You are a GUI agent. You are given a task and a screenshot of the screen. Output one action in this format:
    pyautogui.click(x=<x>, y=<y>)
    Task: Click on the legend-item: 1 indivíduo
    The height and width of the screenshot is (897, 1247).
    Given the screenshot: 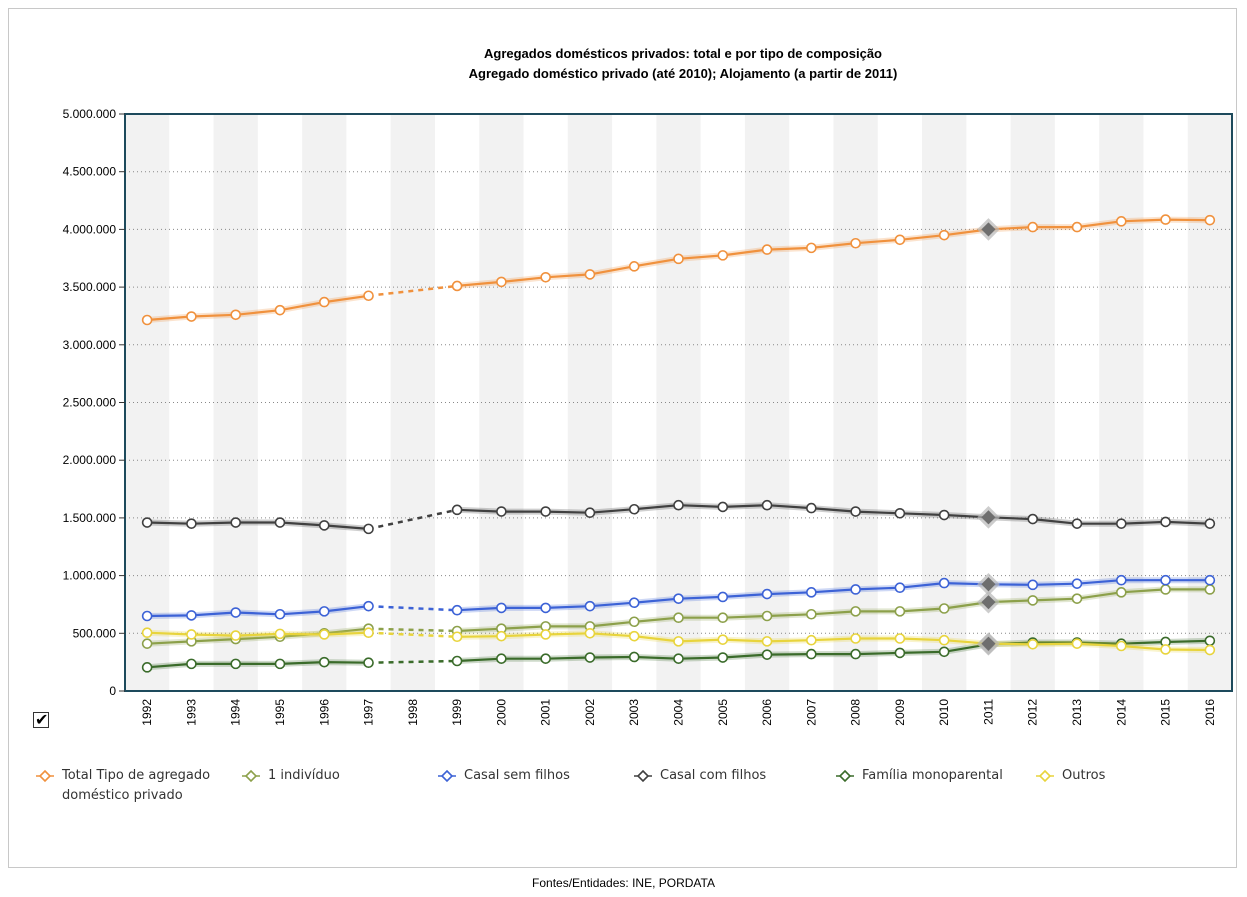 What is the action you would take?
    pyautogui.click(x=332, y=776)
    